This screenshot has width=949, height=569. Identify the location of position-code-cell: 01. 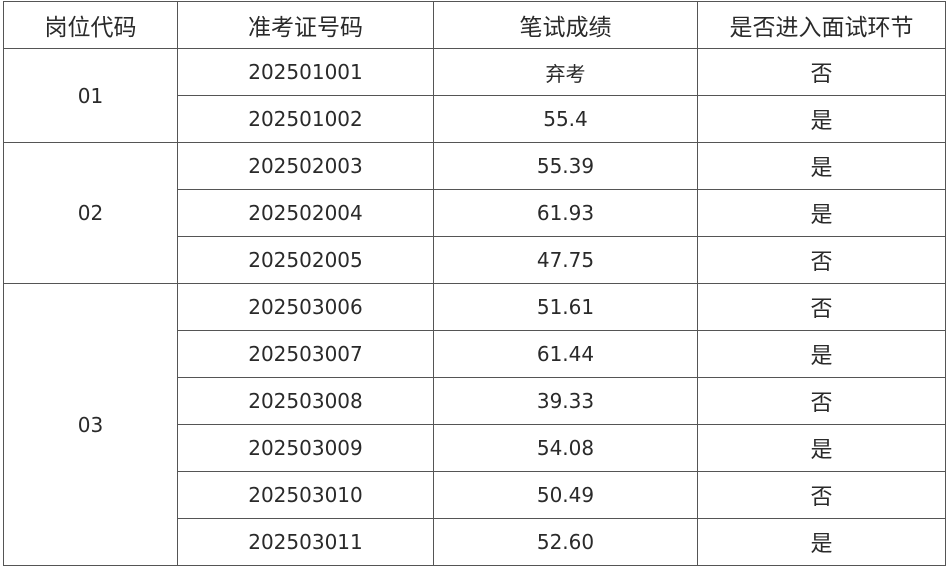
(90, 95).